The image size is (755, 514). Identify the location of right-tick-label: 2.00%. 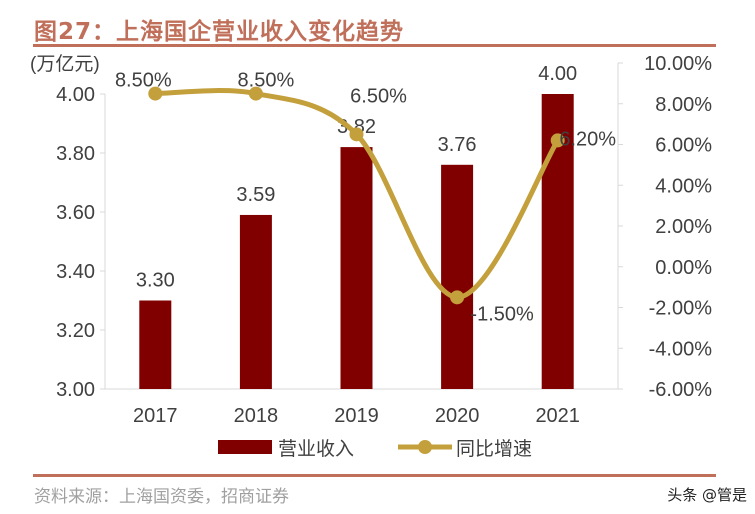
(683, 227).